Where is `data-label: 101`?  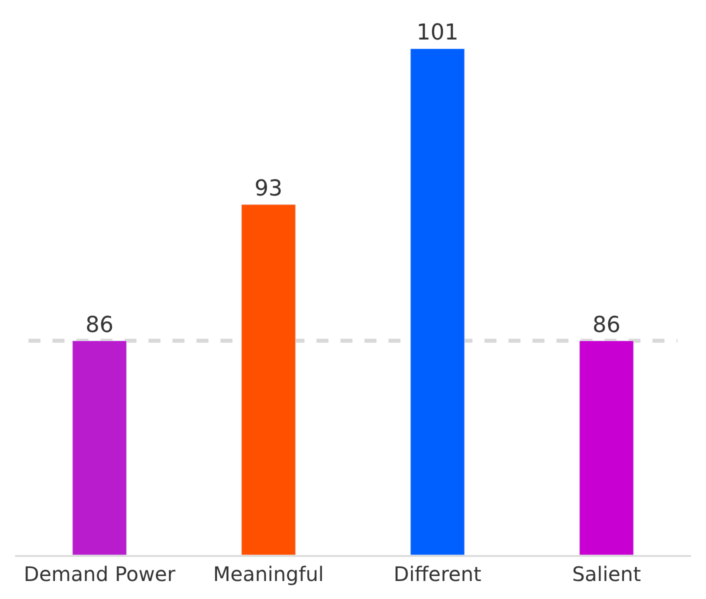 data-label: 101 is located at coordinates (437, 33).